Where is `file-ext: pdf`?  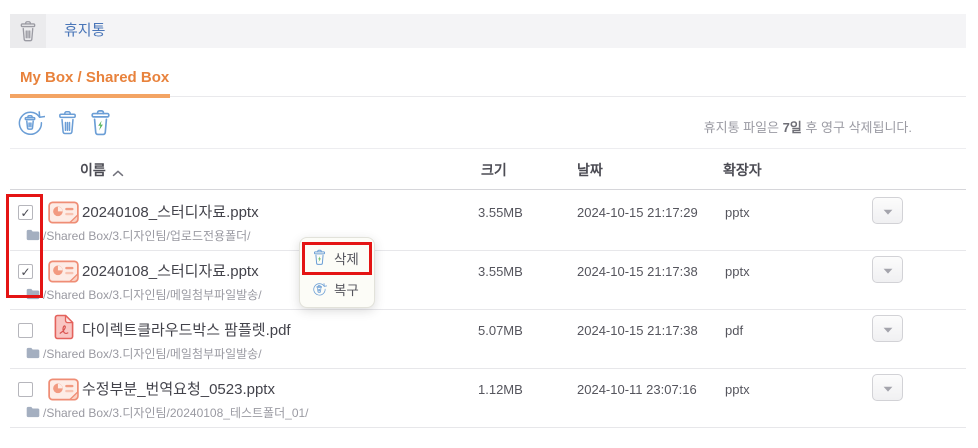
file-ext: pdf is located at coordinates (734, 330).